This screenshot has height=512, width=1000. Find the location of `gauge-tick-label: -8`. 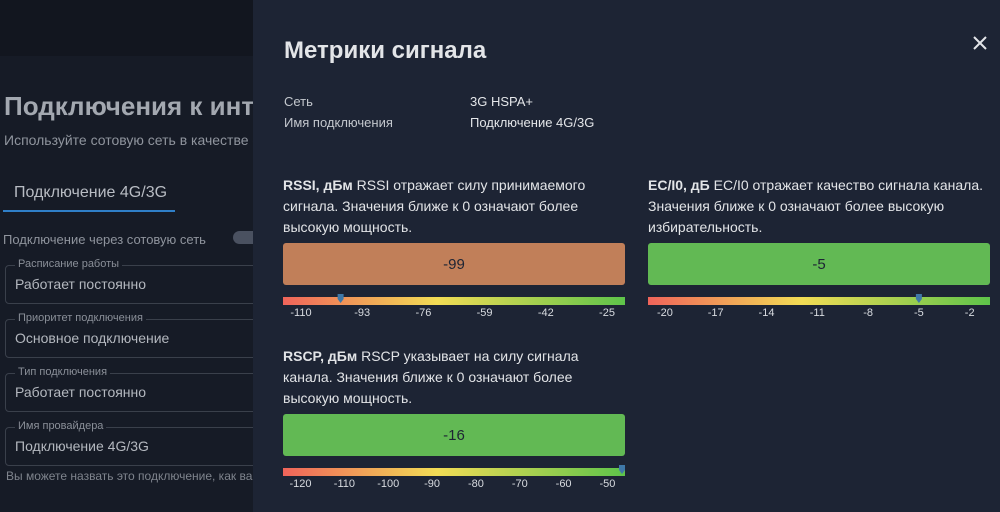

gauge-tick-label: -8 is located at coordinates (868, 313).